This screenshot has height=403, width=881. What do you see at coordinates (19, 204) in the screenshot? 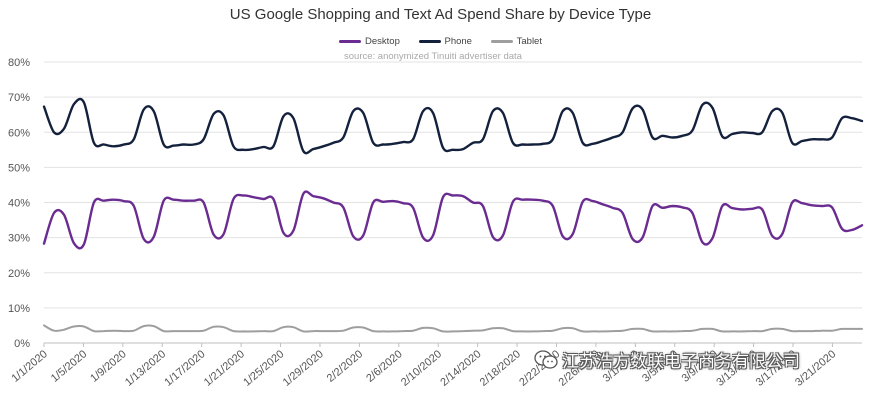
I see `y-tick-label: 40%` at bounding box center [19, 204].